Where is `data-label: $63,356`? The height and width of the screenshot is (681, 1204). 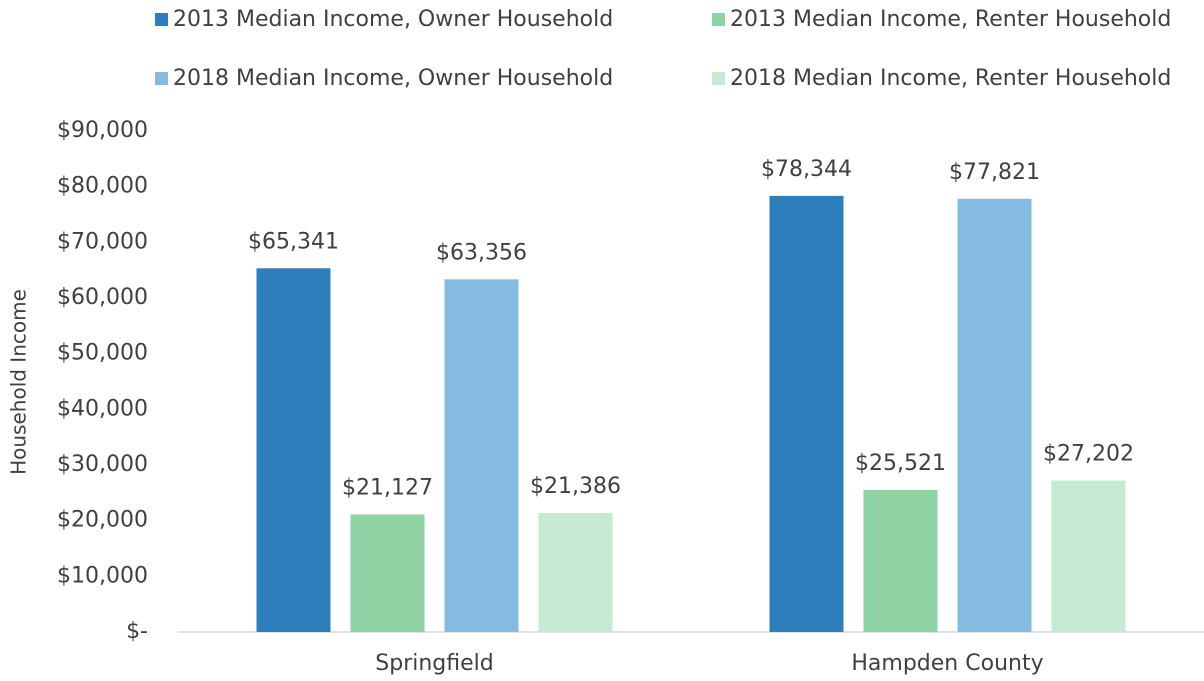
data-label: $63,356 is located at coordinates (481, 252).